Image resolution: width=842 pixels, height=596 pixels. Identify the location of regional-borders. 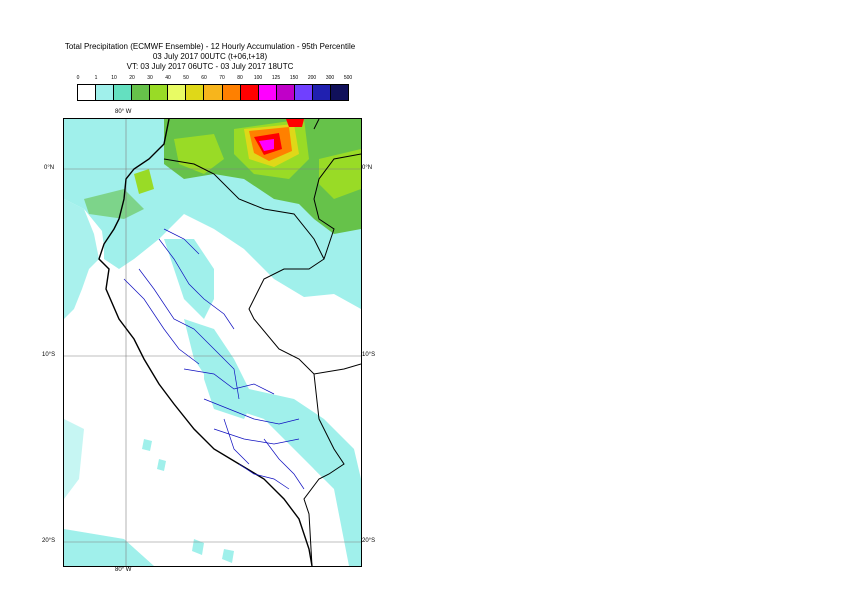
(214, 359).